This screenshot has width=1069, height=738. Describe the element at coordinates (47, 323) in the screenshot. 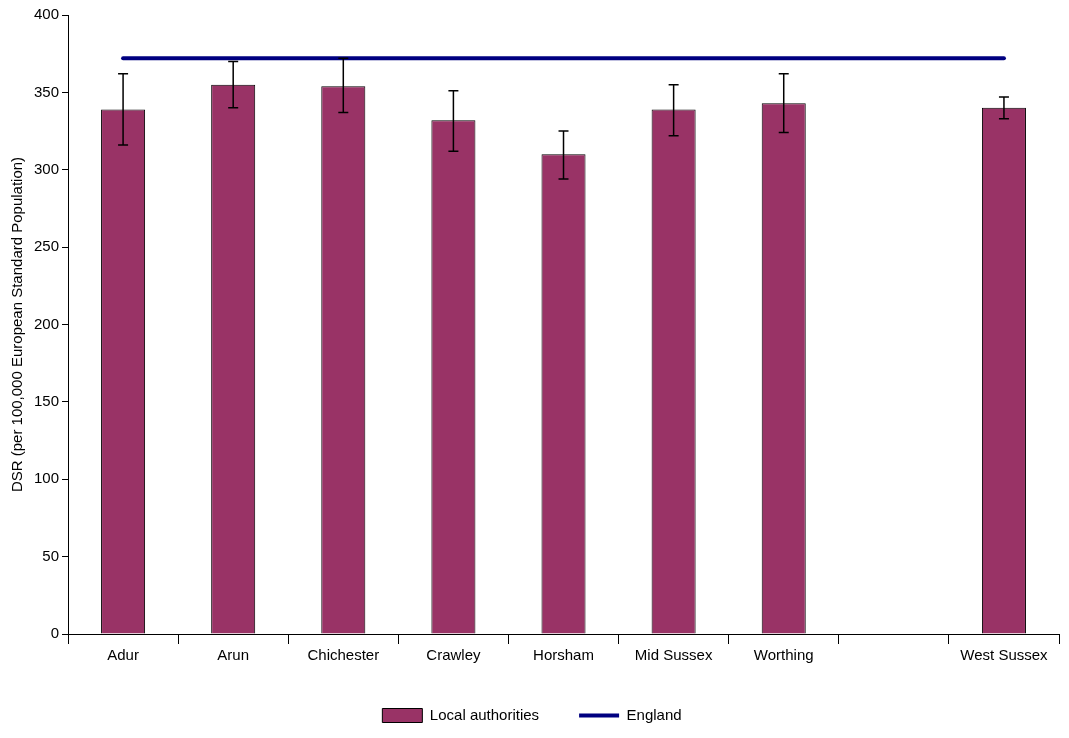

I see `y-tick-label: 200` at that location.